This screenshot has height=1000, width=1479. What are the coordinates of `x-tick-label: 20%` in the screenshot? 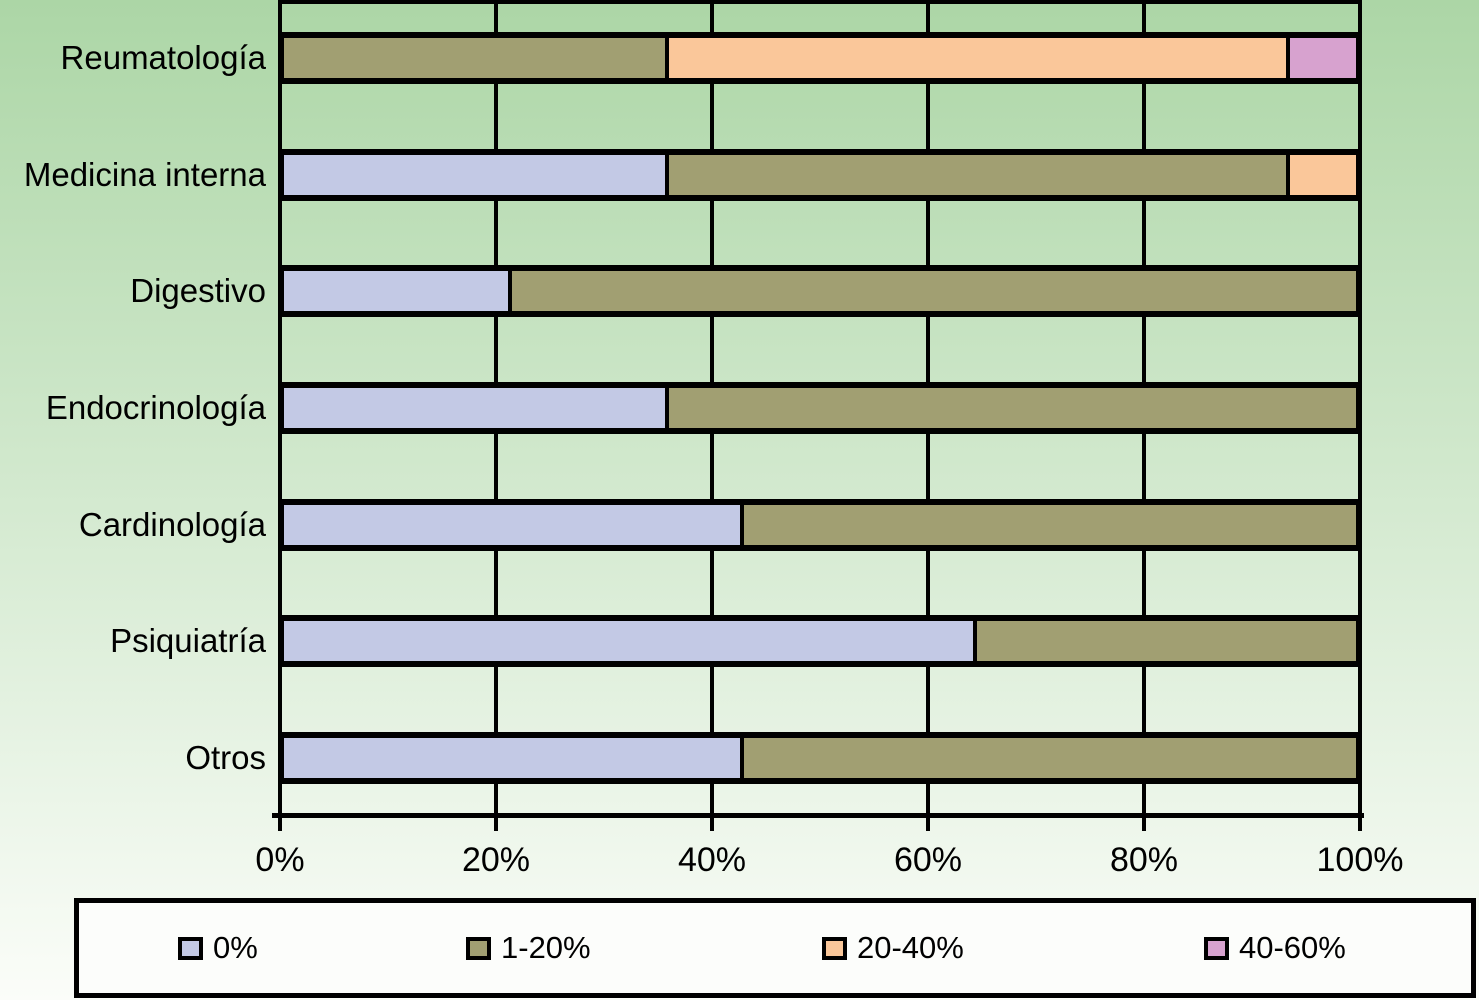 It's located at (496, 860).